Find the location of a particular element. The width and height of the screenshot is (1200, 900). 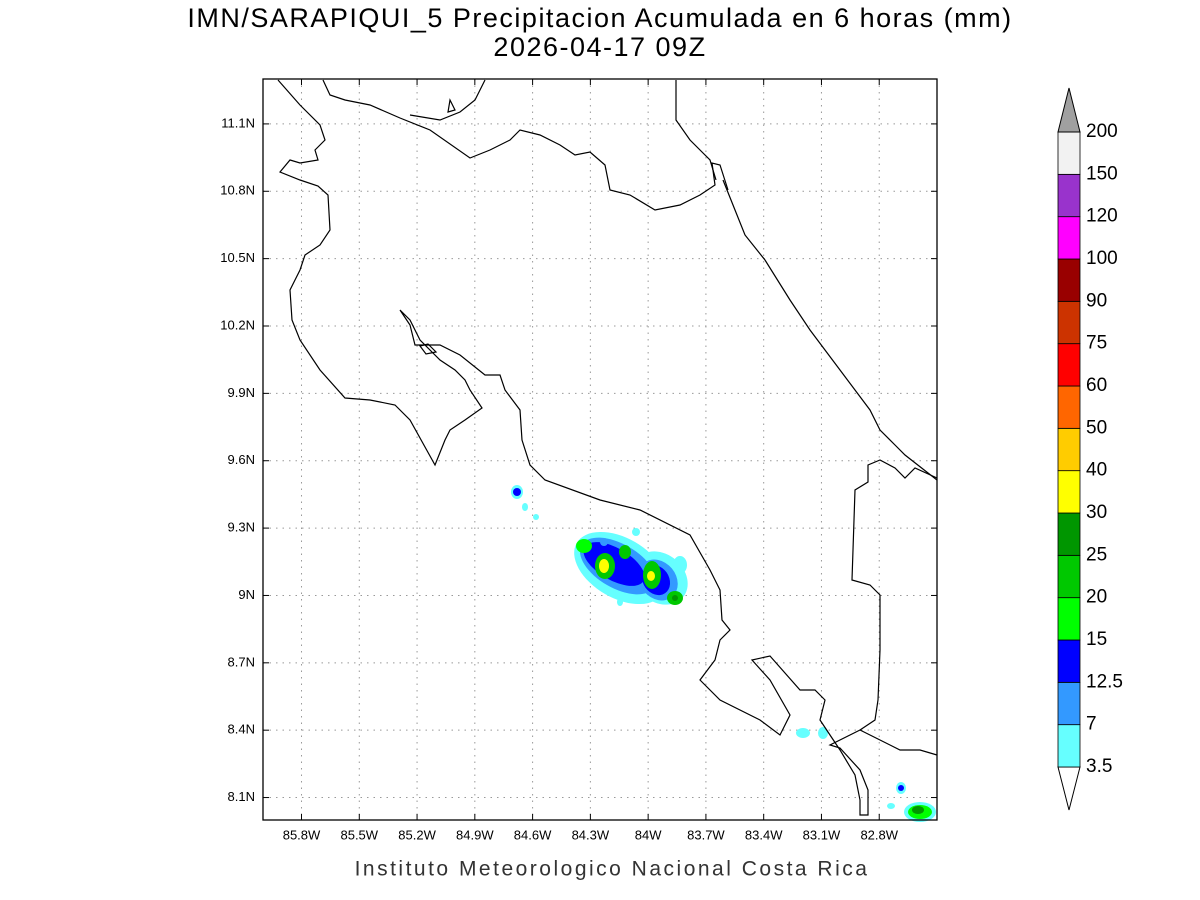

precipitation is located at coordinates (723, 653).